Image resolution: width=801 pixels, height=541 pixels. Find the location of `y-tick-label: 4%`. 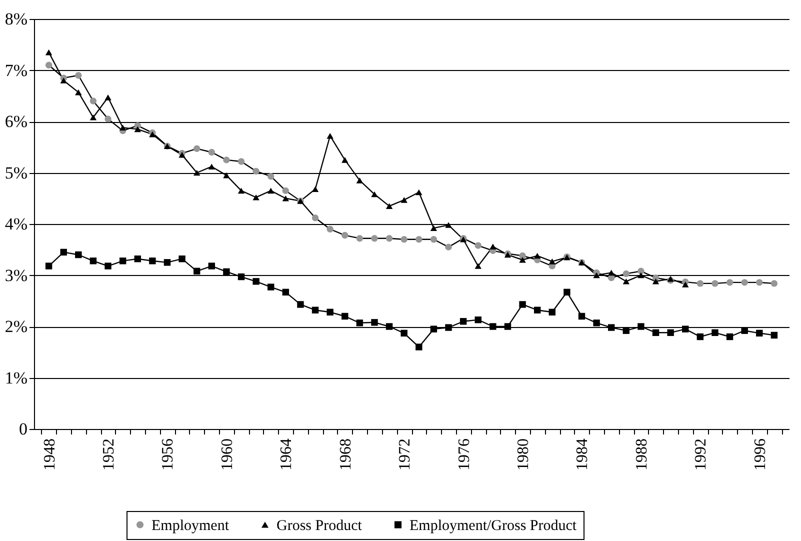

y-tick-label: 4% is located at coordinates (16, 224).